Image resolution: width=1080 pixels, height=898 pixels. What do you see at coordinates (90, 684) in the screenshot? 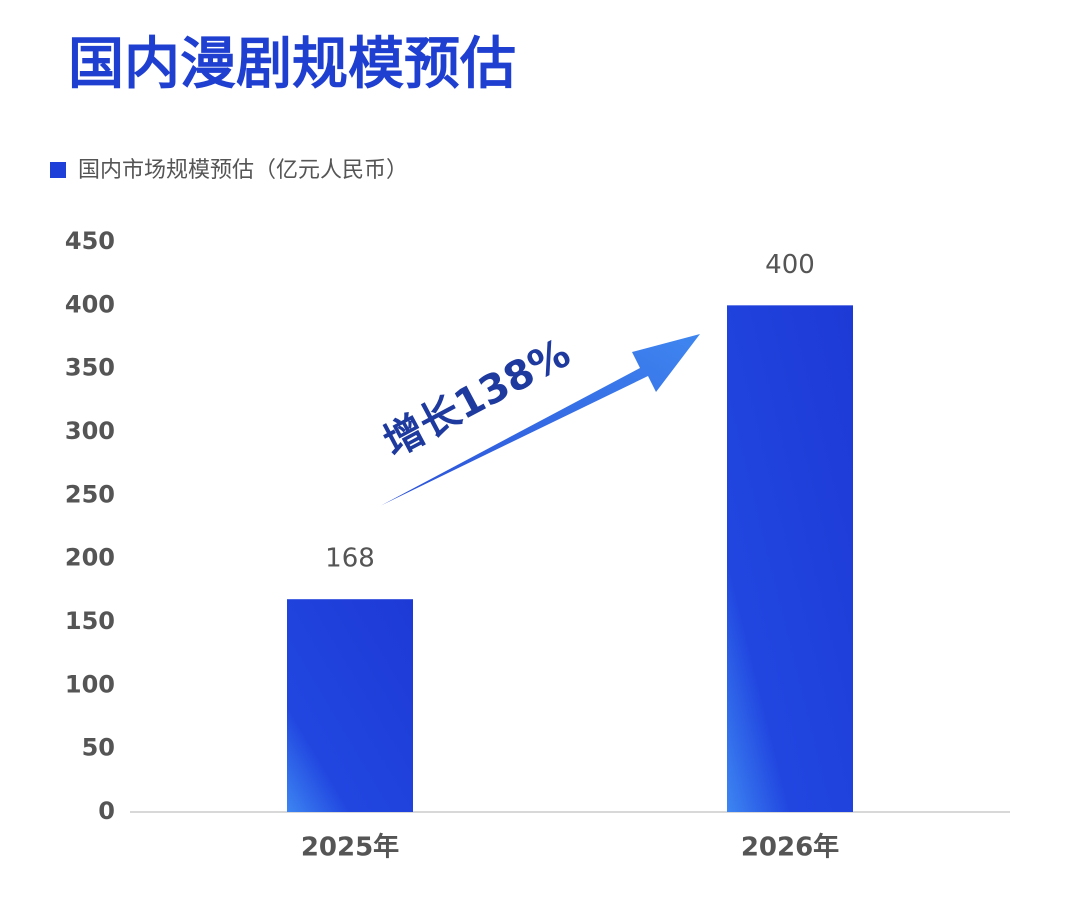
I see `y-tick-label: 100` at bounding box center [90, 684].